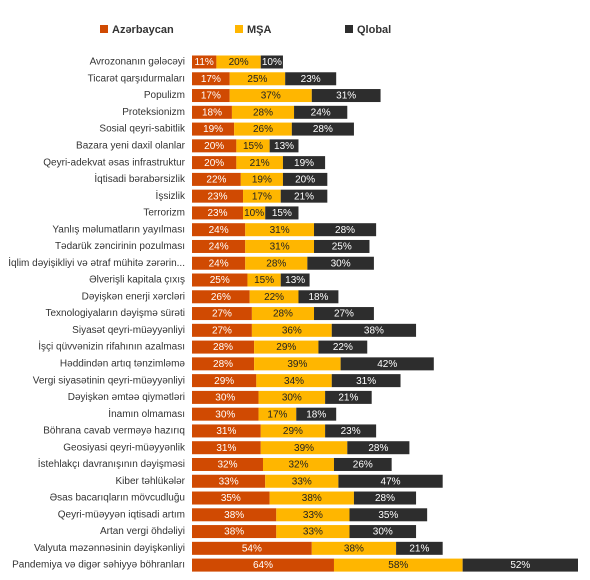 The width and height of the screenshot is (590, 580). What do you see at coordinates (231, 498) in the screenshot?
I see `value-label: 35%` at bounding box center [231, 498].